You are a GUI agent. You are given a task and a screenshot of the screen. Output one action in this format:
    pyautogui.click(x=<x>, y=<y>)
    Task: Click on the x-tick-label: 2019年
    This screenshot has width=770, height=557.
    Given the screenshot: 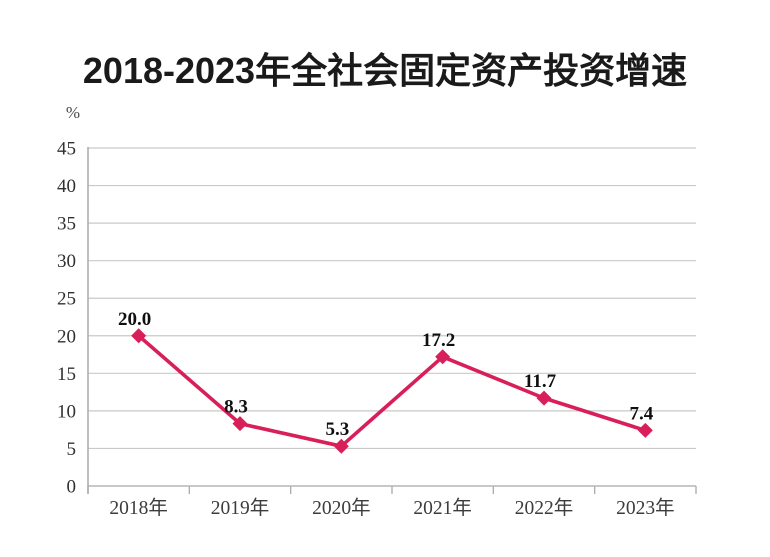 What is the action you would take?
    pyautogui.click(x=240, y=508)
    